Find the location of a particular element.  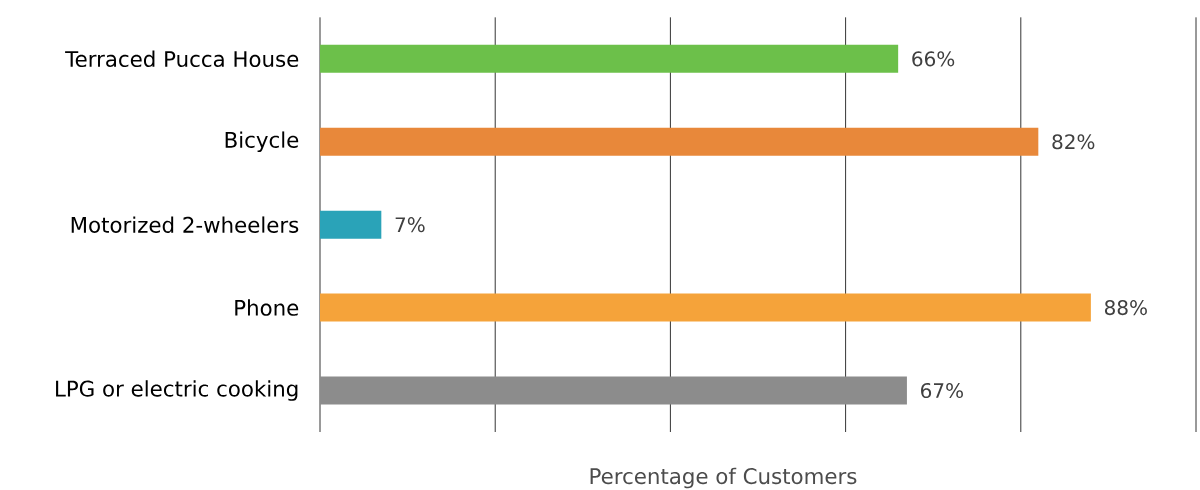

y-tick-label: LPG or electric cooking is located at coordinates (177, 390).